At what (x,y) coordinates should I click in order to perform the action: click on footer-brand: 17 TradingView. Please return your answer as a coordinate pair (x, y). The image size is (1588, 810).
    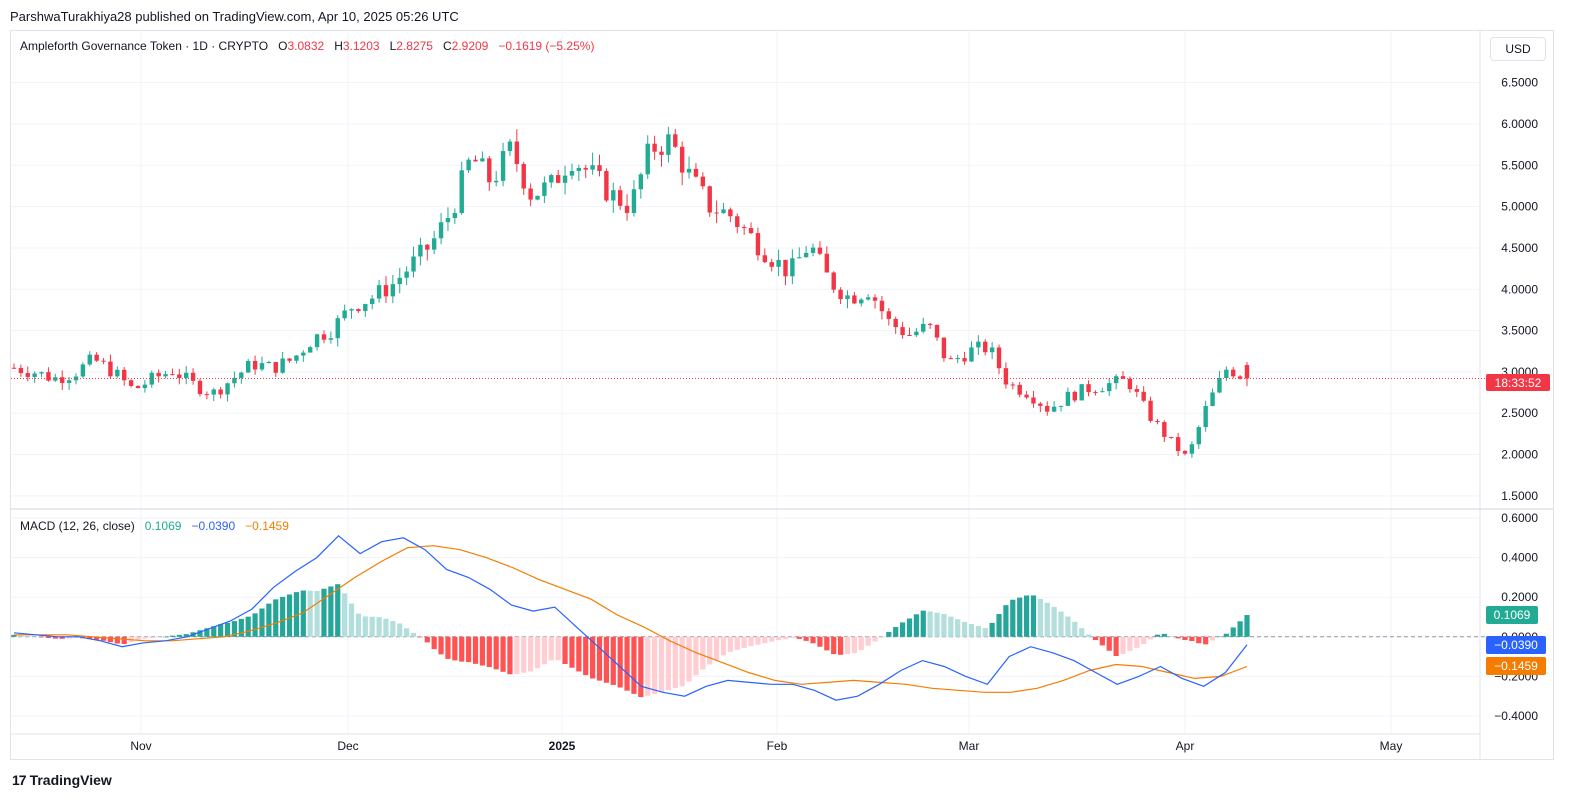
    Looking at the image, I should click on (62, 780).